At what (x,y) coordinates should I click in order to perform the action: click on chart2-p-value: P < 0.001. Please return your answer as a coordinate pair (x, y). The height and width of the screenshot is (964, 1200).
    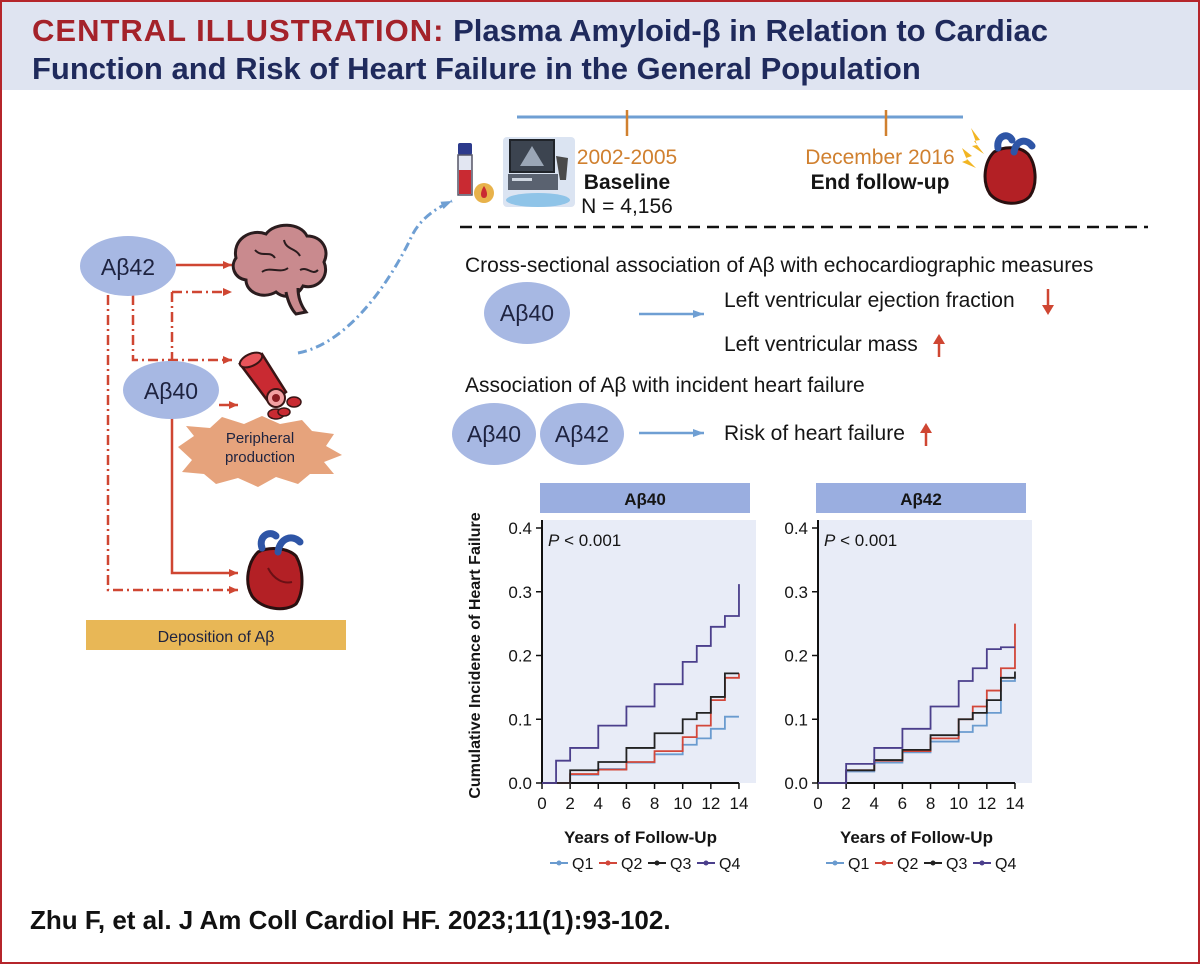
    Looking at the image, I should click on (860, 540).